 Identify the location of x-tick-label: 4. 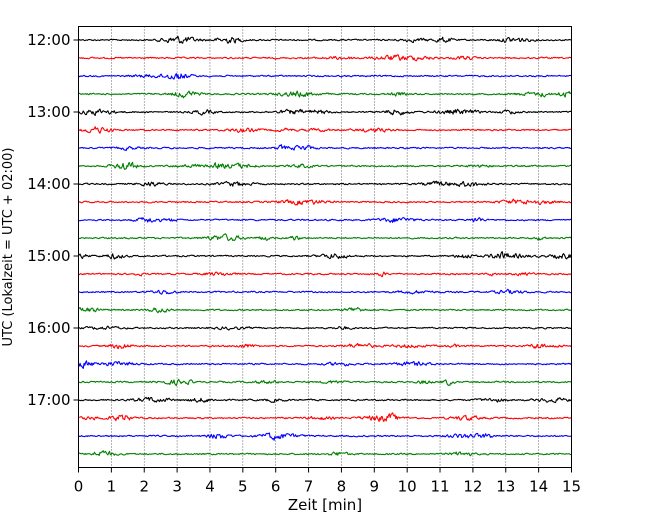
(210, 487).